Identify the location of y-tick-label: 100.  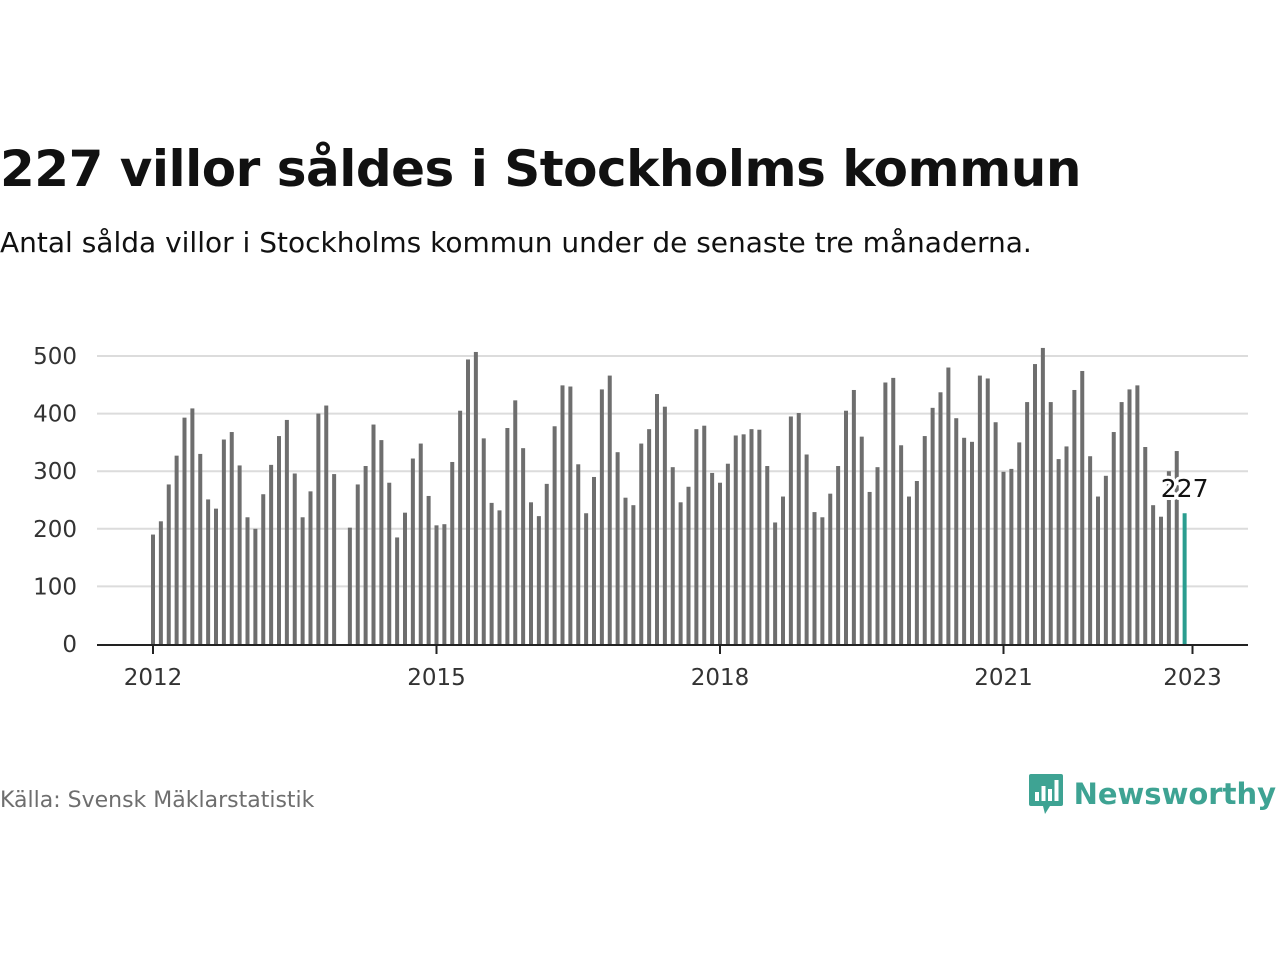
(55, 587).